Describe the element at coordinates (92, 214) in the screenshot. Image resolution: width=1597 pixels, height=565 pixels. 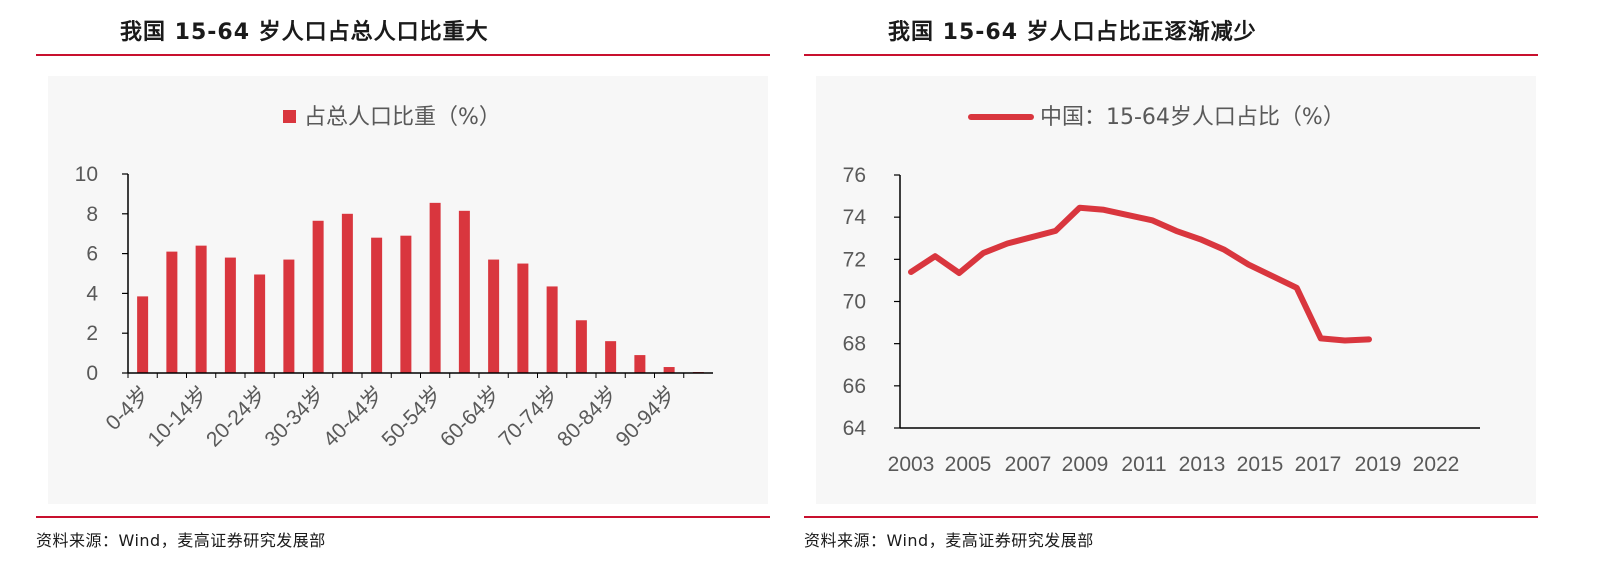
I see `y-tick-label: 8` at that location.